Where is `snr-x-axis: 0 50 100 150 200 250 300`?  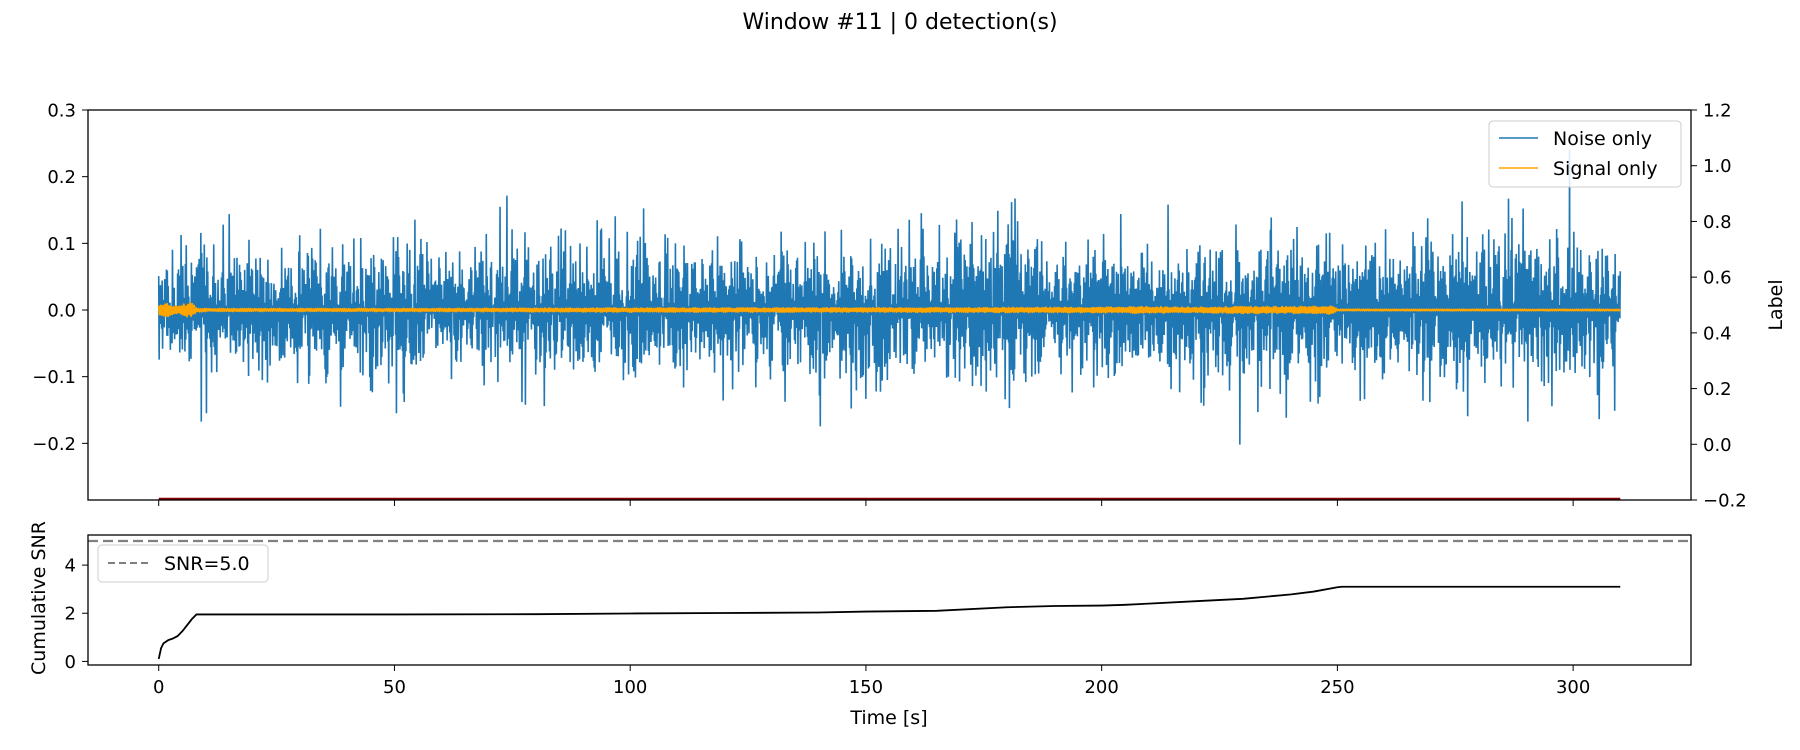
snr-x-axis: 0 50 100 150 200 250 300 is located at coordinates (871, 681).